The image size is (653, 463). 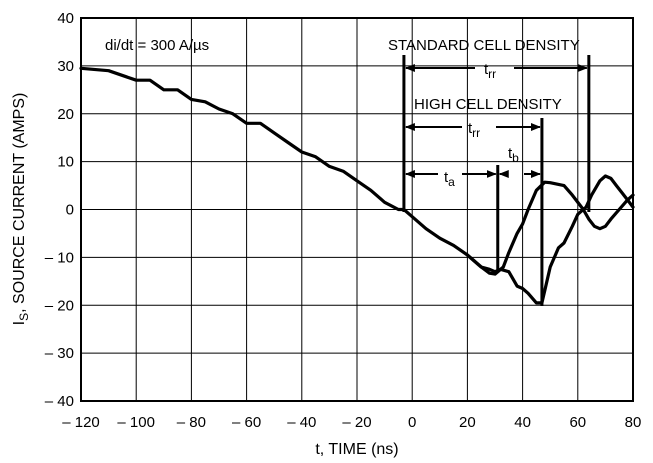 I want to click on trr-standard-label: trr, so click(x=490, y=71).